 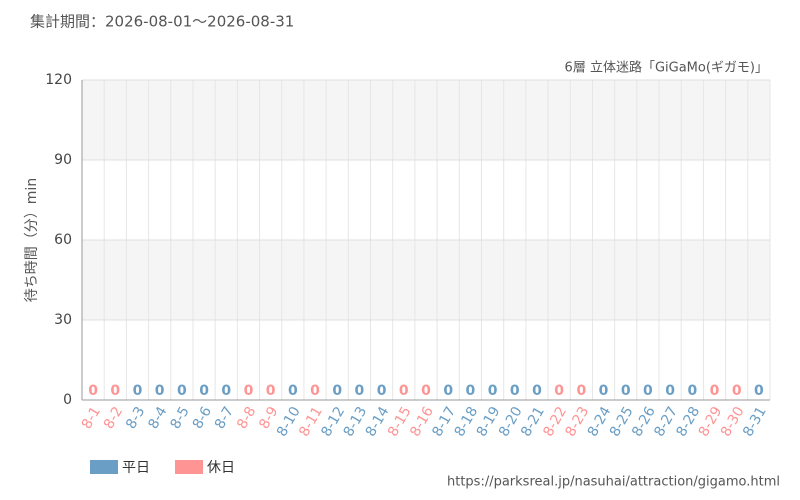 I want to click on x-tick-label: 8-3, so click(x=135, y=418).